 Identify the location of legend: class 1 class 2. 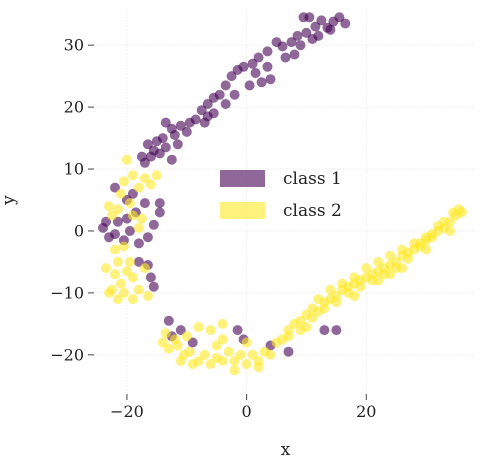
(281, 195).